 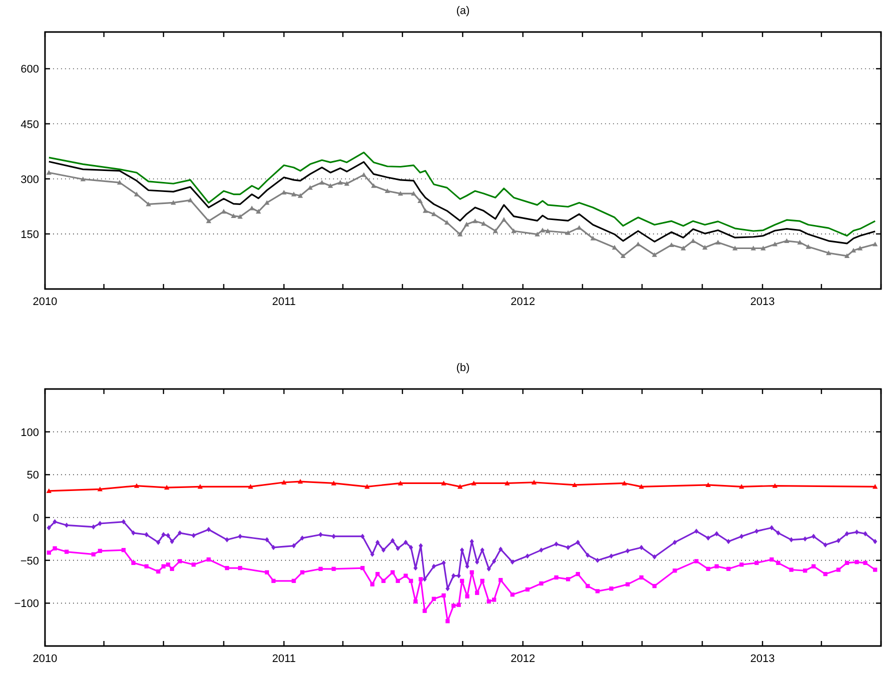 What do you see at coordinates (32, 476) in the screenshot?
I see `y-tick-label: 50` at bounding box center [32, 476].